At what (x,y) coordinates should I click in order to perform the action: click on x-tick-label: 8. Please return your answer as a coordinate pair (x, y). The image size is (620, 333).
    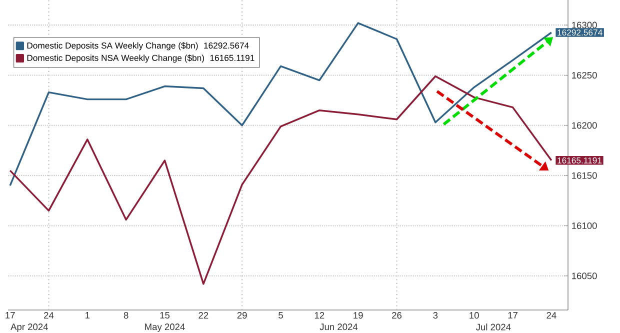
    Looking at the image, I should click on (126, 315).